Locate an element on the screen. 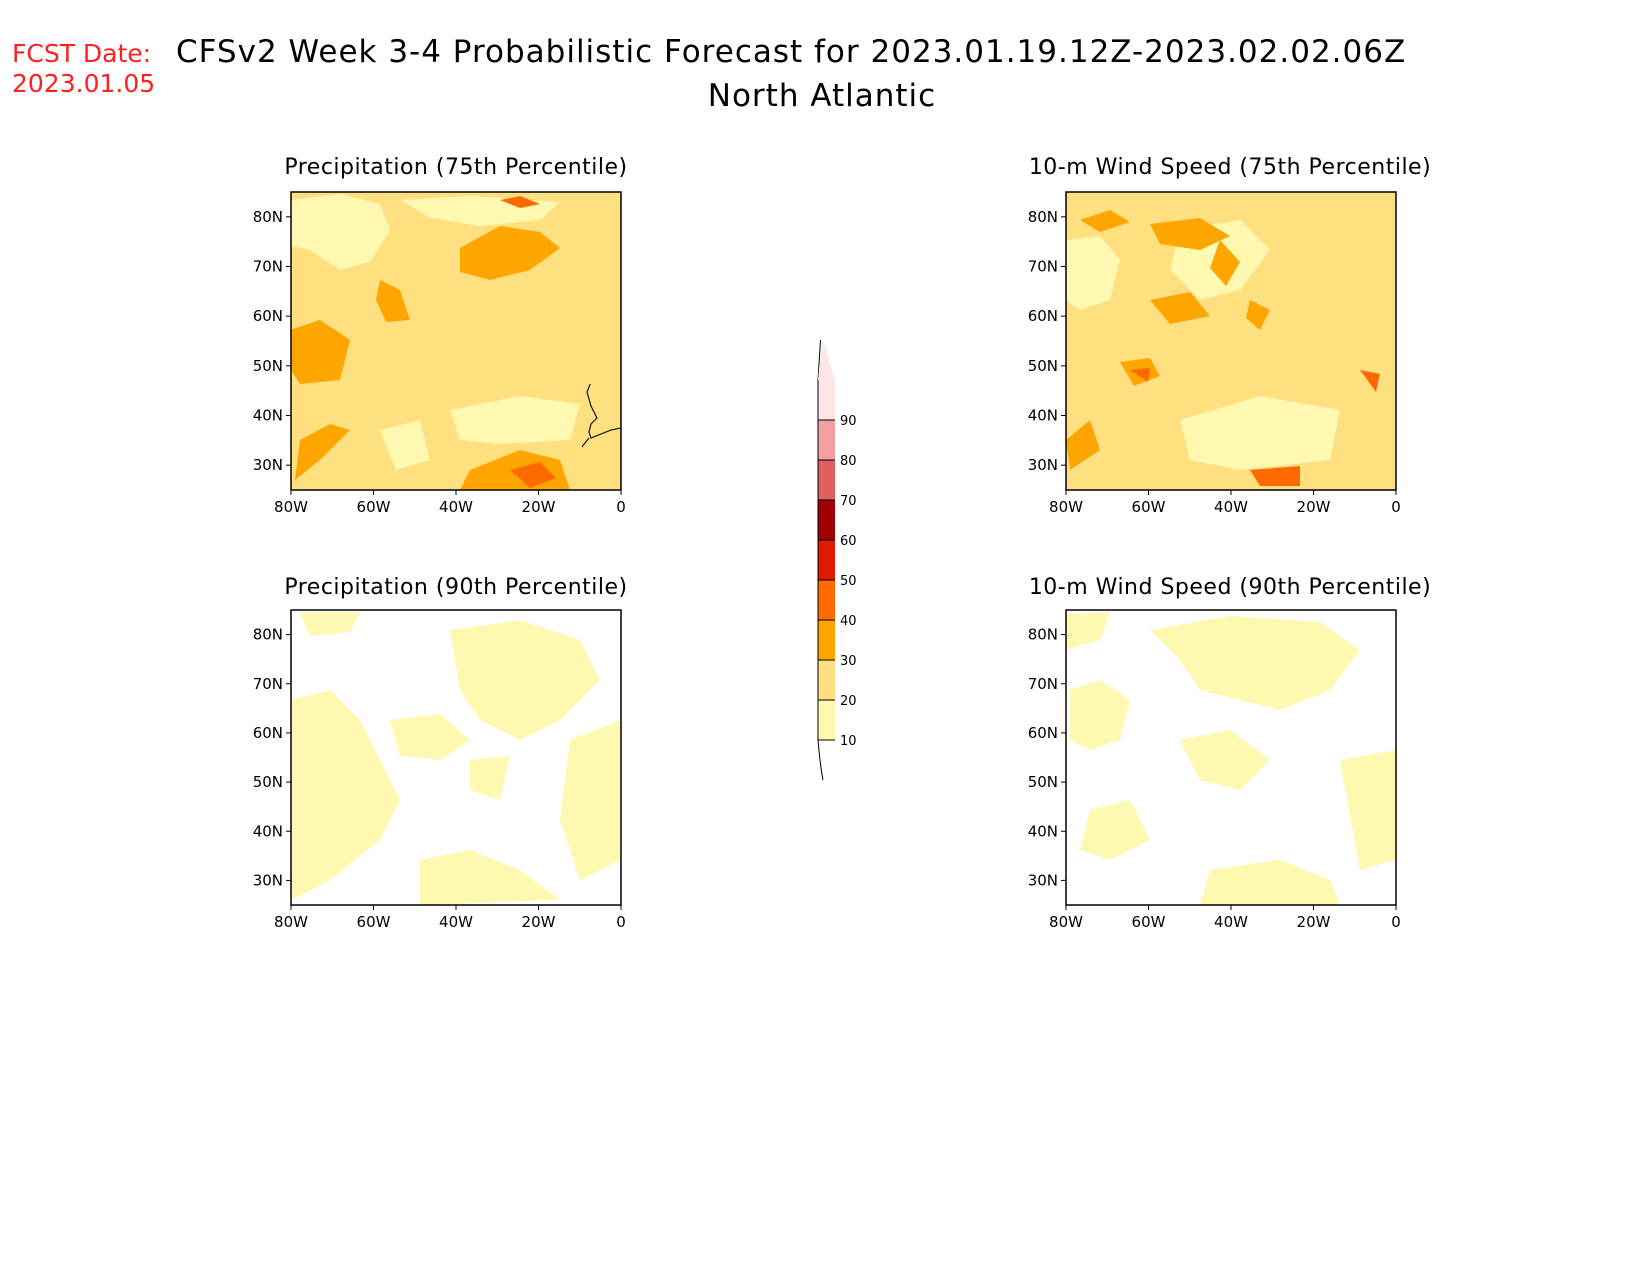 The image size is (1650, 1275). colorbar-tick-label: 80 is located at coordinates (848, 461).